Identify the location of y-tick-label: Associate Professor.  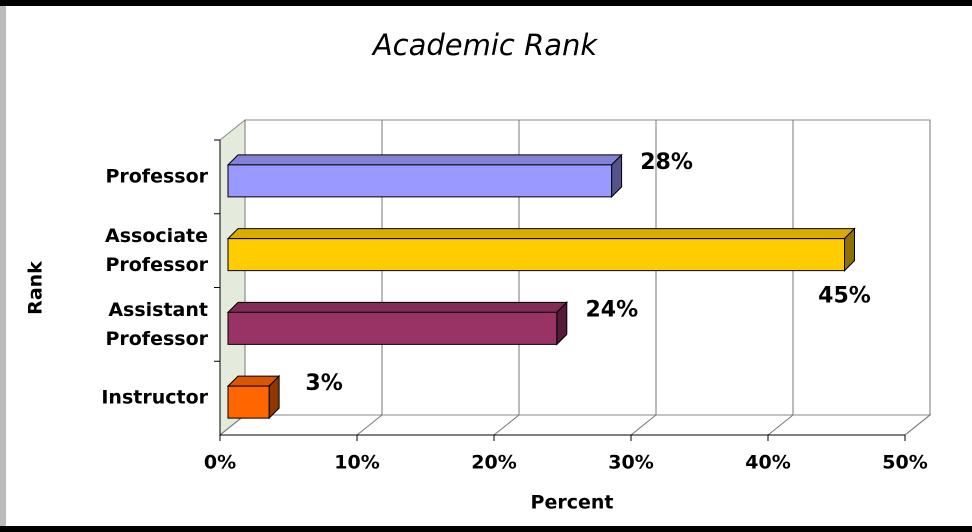
(157, 250).